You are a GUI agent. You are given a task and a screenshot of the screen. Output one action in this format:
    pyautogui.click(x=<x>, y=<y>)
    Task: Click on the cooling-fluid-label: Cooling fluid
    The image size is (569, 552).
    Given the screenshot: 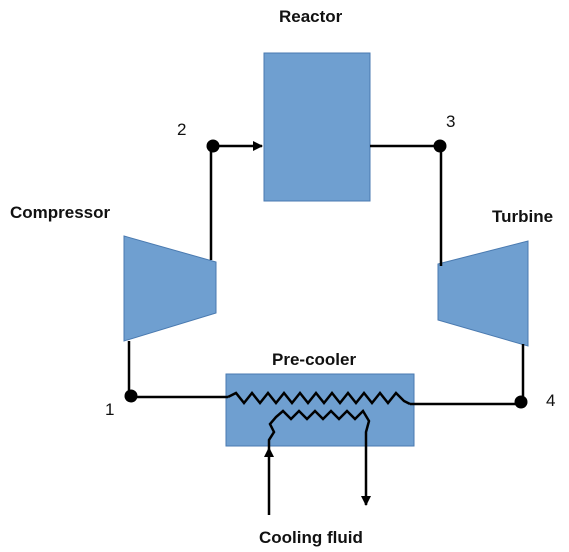 What is the action you would take?
    pyautogui.click(x=311, y=537)
    